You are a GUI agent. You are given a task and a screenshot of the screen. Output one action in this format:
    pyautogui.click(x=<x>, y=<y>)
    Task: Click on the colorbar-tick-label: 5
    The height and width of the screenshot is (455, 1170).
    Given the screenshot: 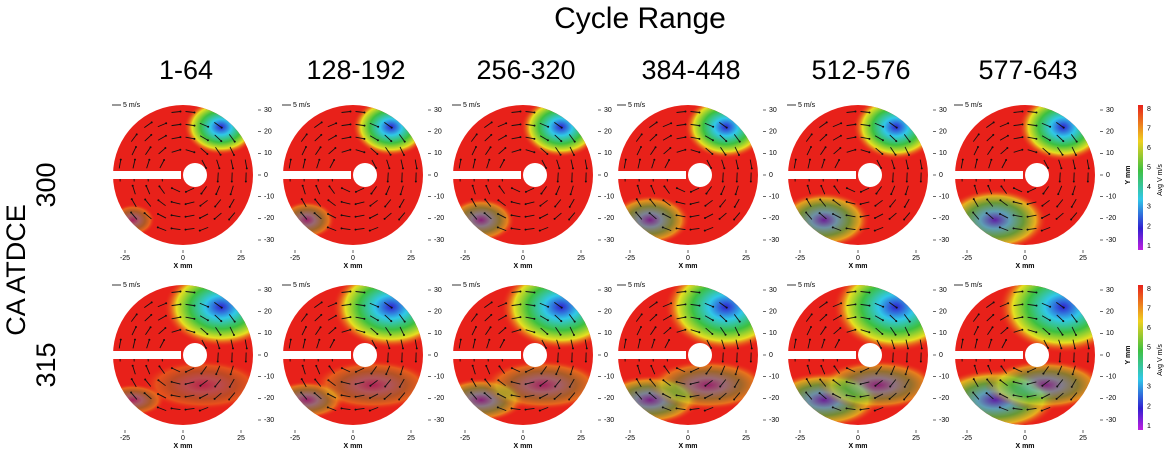 What is the action you would take?
    pyautogui.click(x=1149, y=168)
    